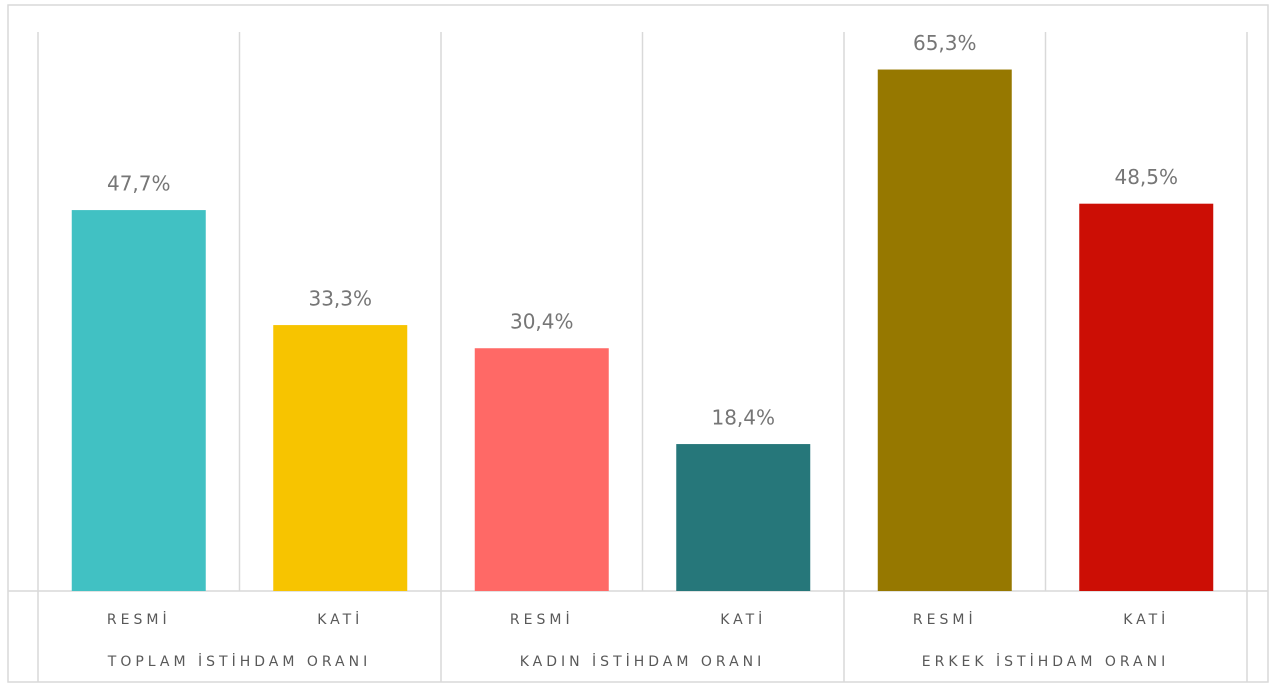 The width and height of the screenshot is (1277, 689). What do you see at coordinates (340, 299) in the screenshot?
I see `value-label: 33,3%` at bounding box center [340, 299].